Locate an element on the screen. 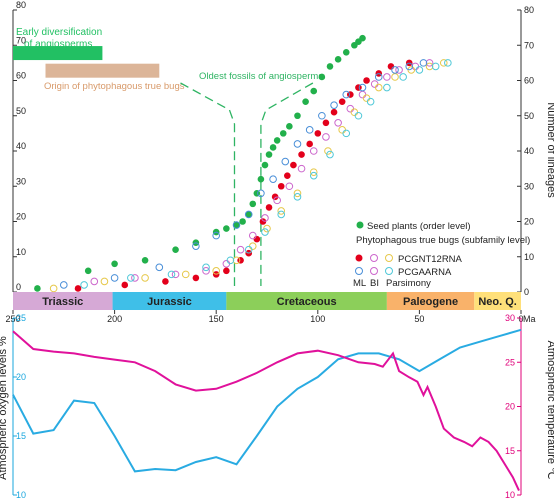 Image resolution: width=554 pixels, height=503 pixels. top-right-tick-label: 50 is located at coordinates (529, 116).